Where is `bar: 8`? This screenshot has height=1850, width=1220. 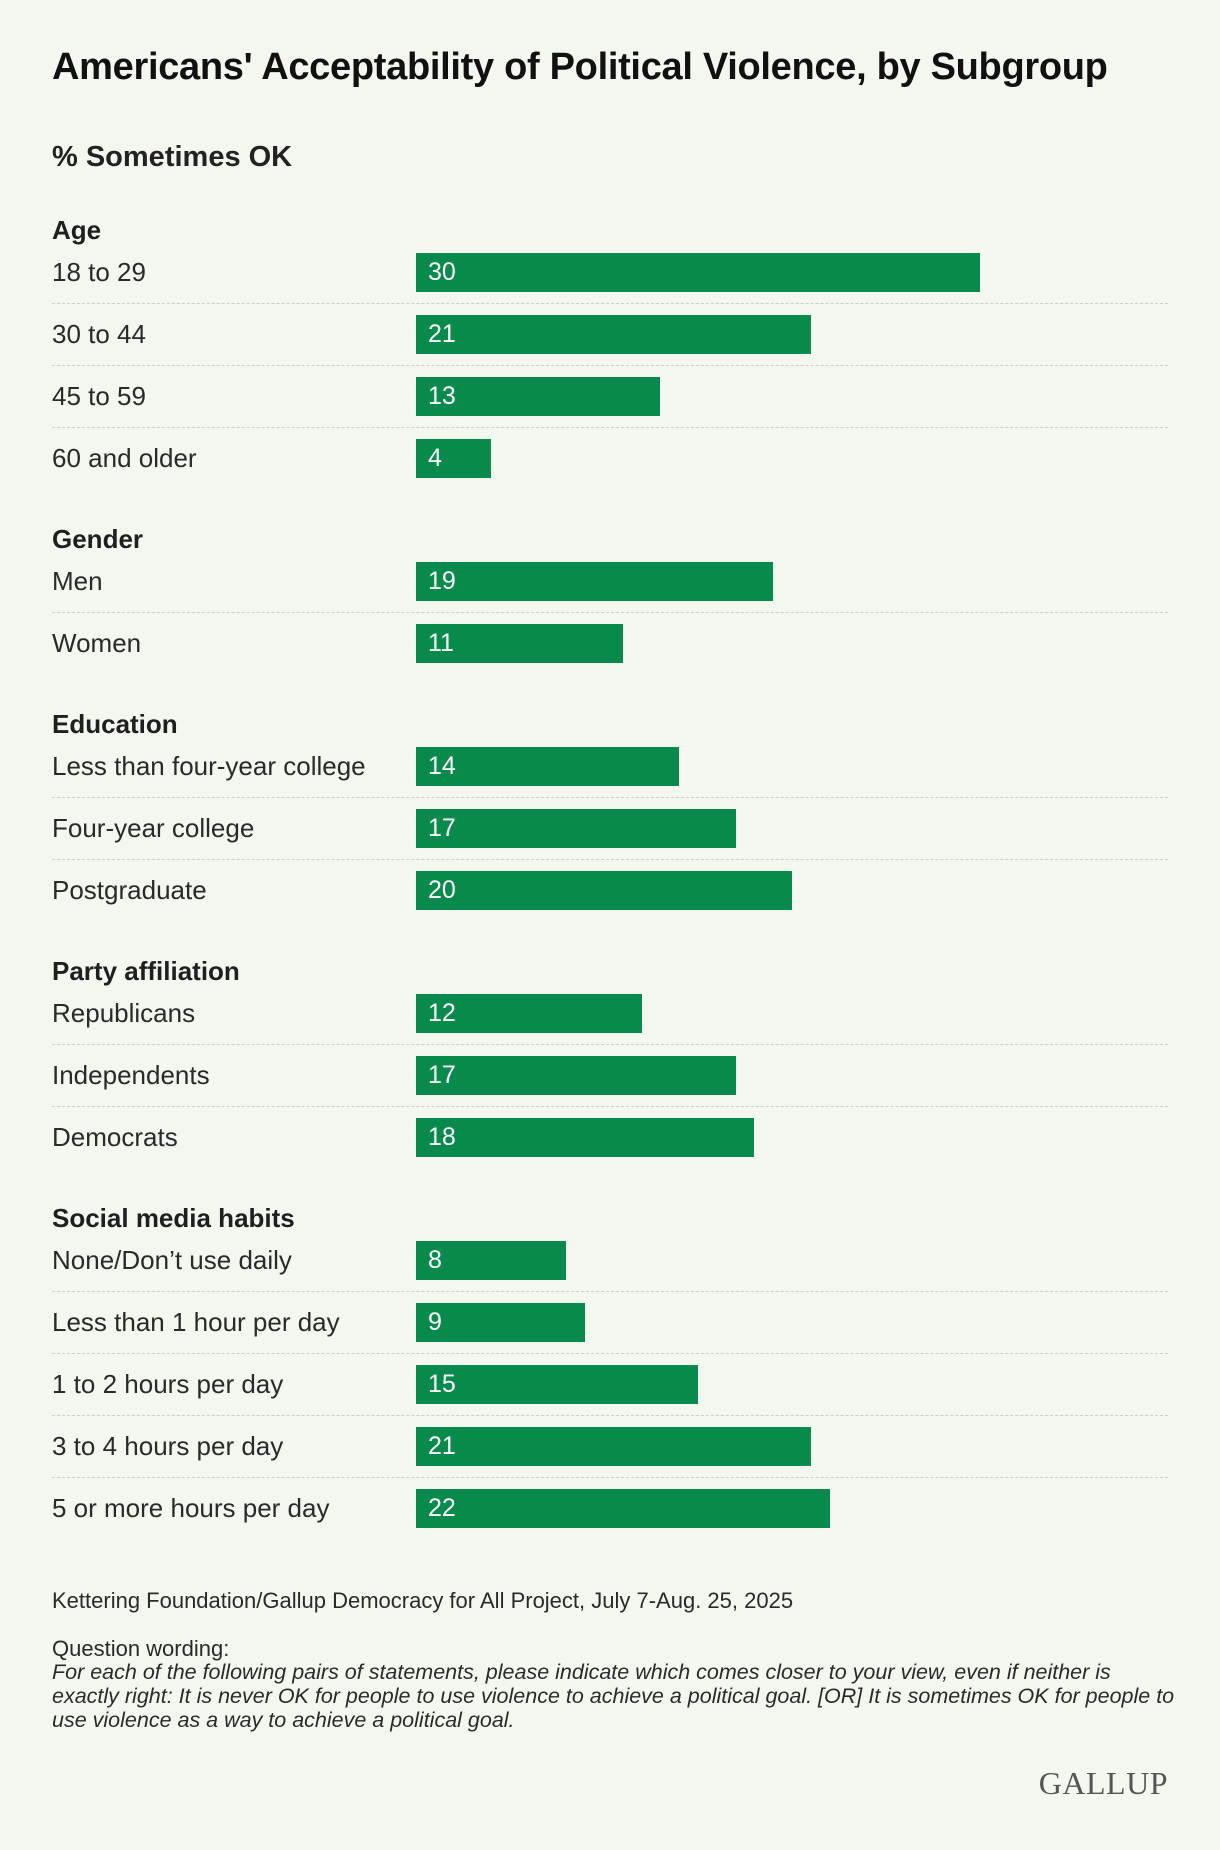 bar: 8 is located at coordinates (491, 1260).